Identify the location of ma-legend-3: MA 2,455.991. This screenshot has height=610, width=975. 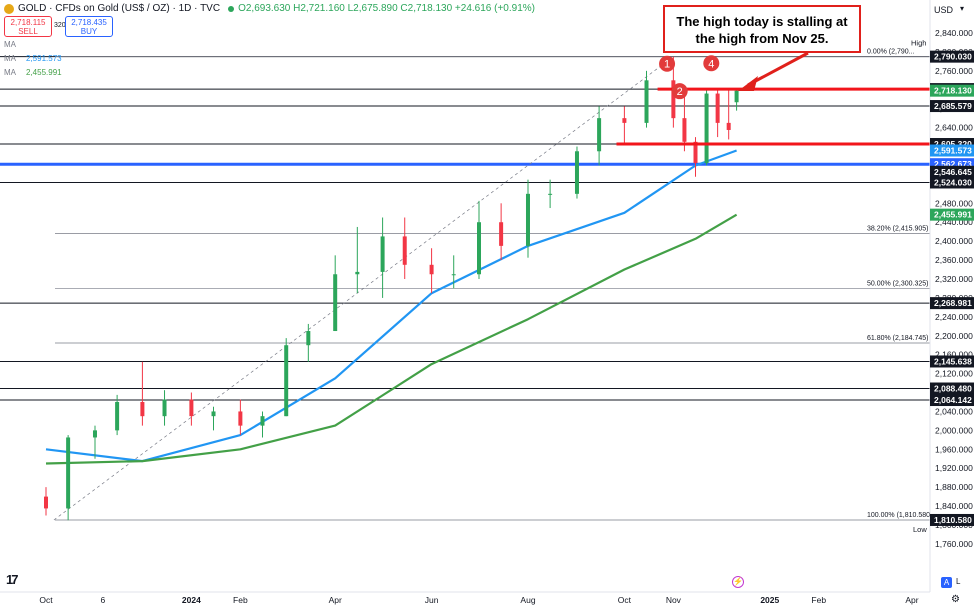
(33, 72).